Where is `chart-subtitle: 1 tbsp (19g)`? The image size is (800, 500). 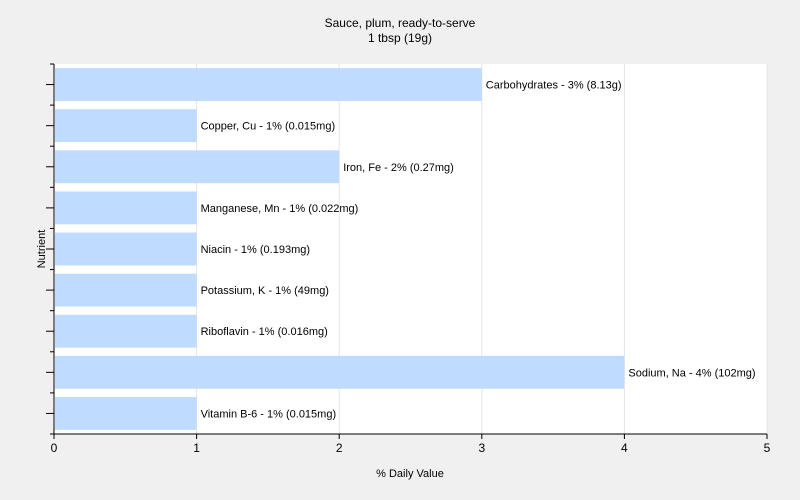
chart-subtitle: 1 tbsp (19g) is located at coordinates (400, 38).